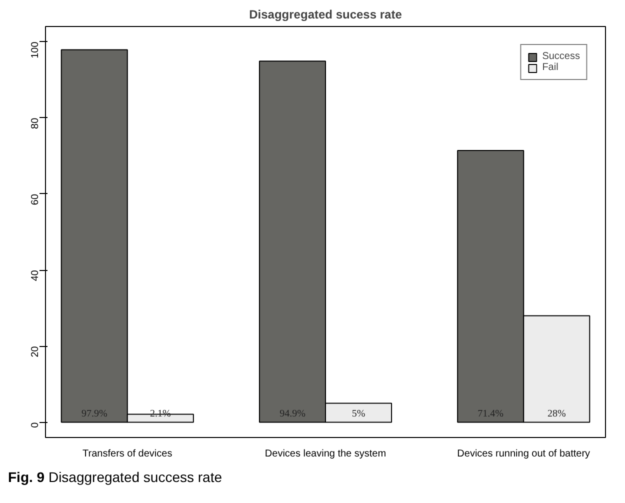 This screenshot has width=625, height=503. Describe the element at coordinates (127, 454) in the screenshot. I see `x-tick-label: Transfers of devices` at that location.